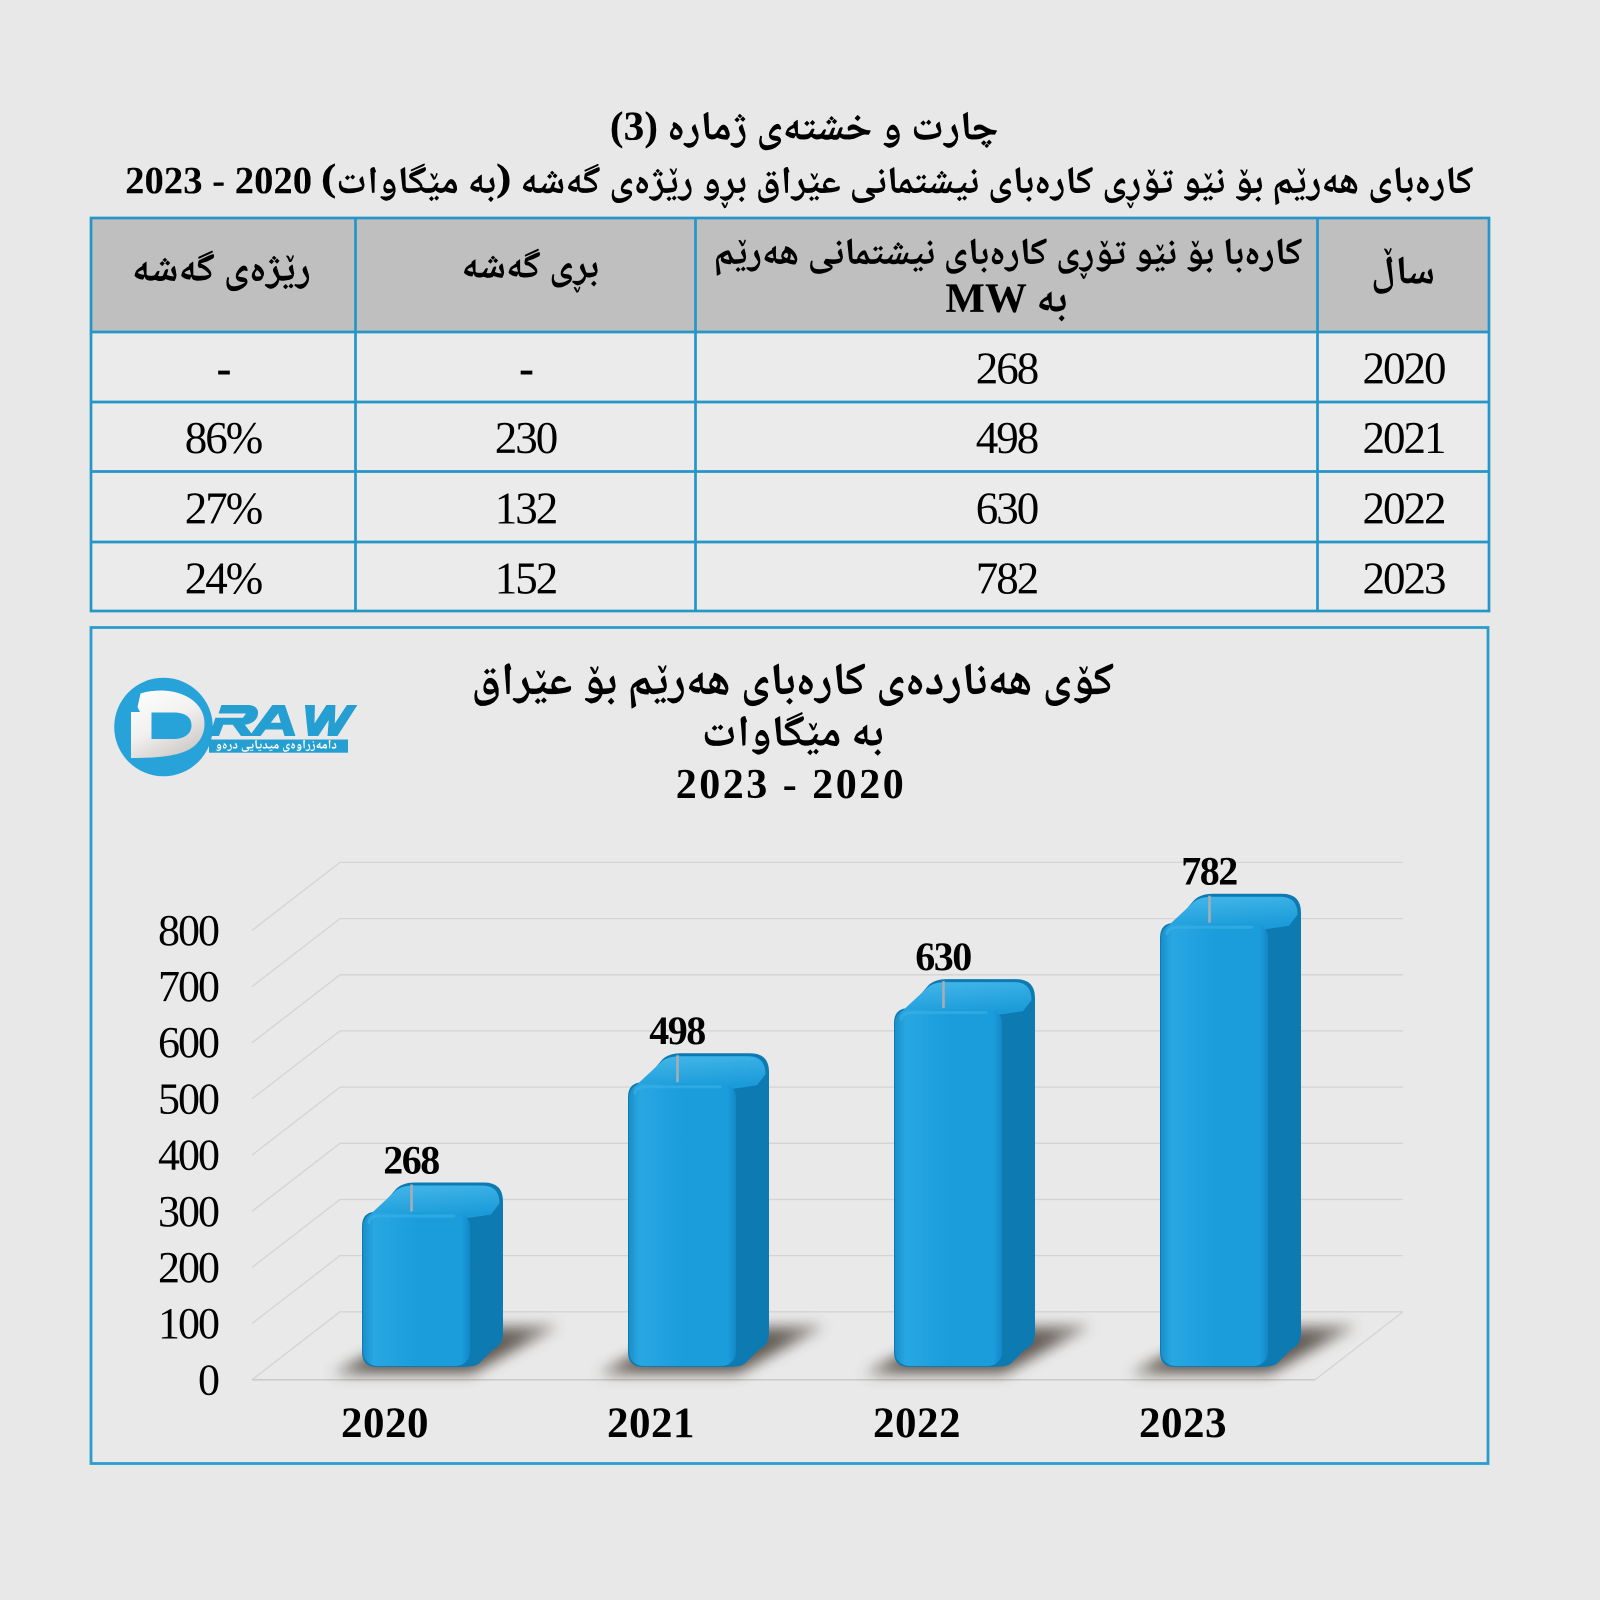 The height and width of the screenshot is (1600, 1600). Describe the element at coordinates (791, 785) in the screenshot. I see `svg-text: 2023 - 2020` at that location.